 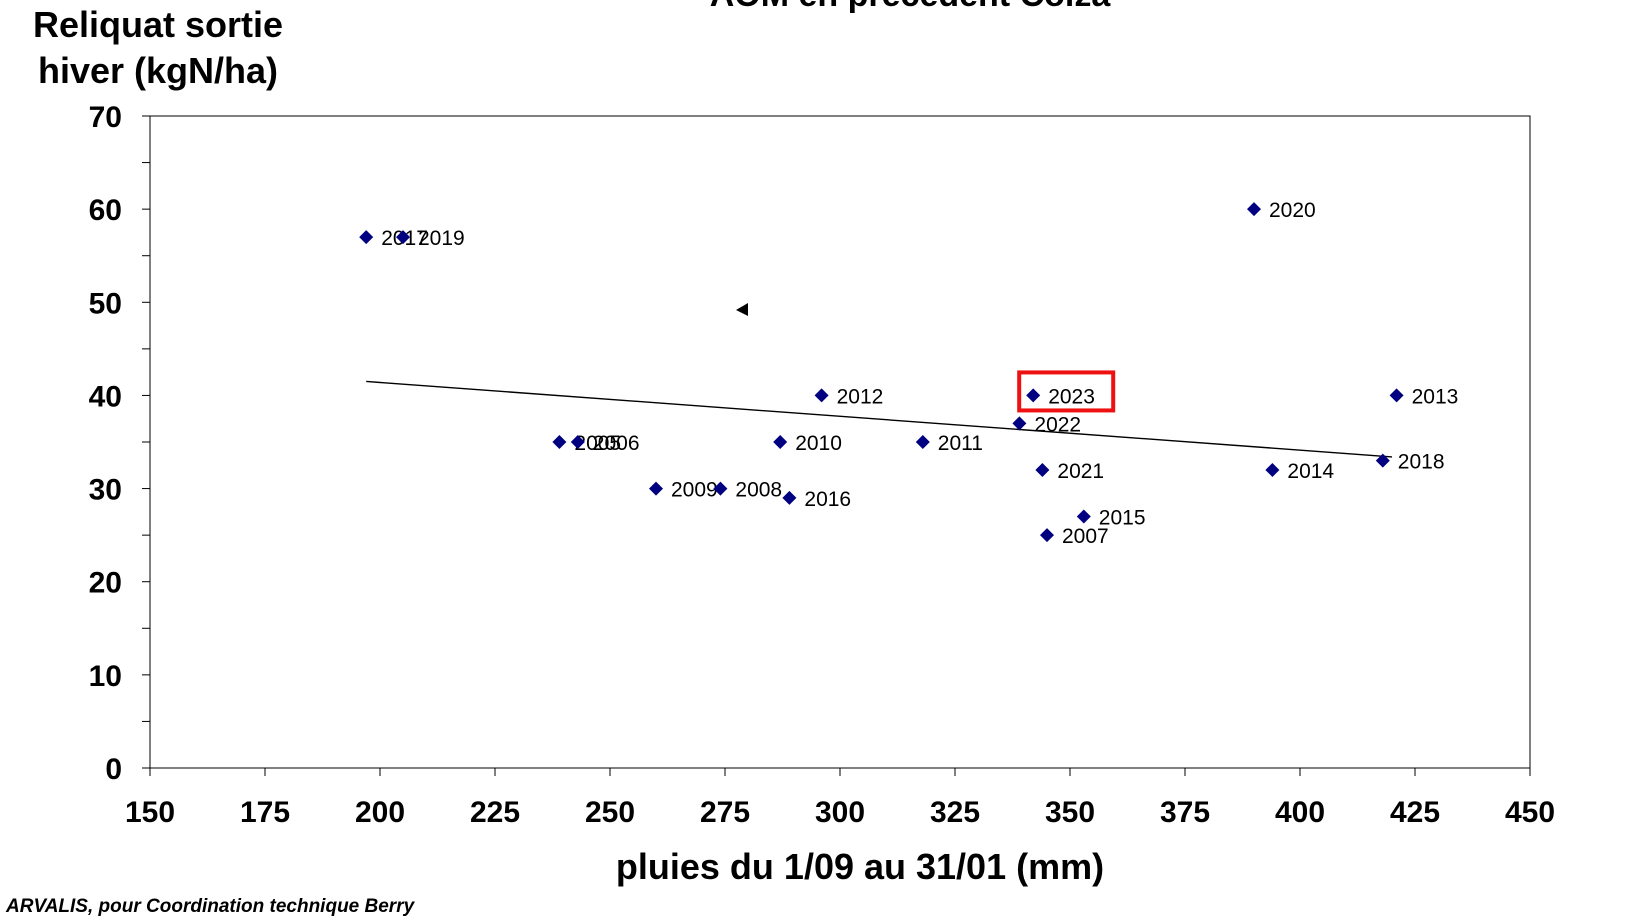 I want to click on point-label: 2023, so click(x=1071, y=396).